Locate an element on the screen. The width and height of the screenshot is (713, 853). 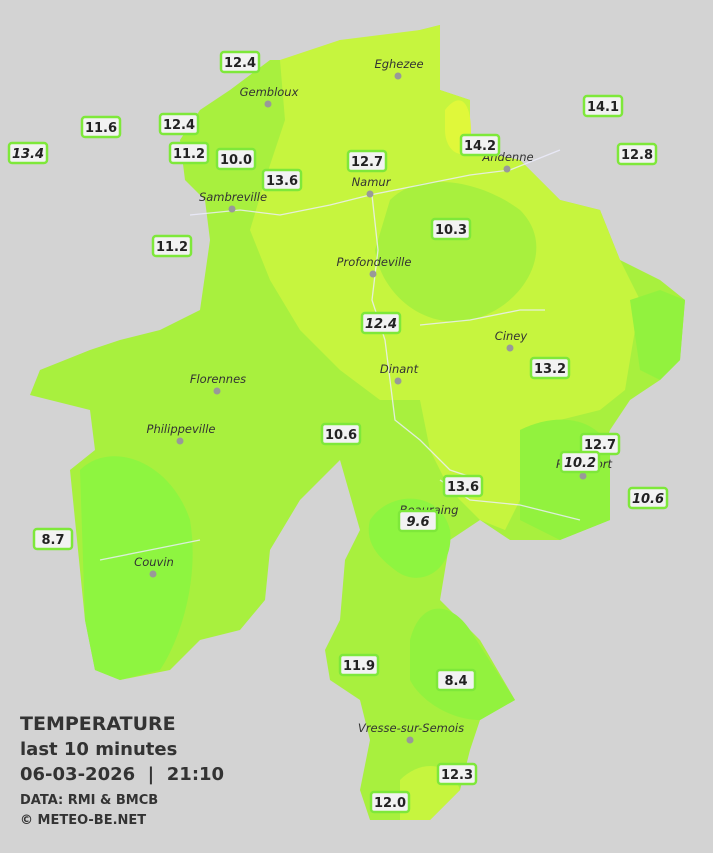
station-value: 10.2 is located at coordinates (580, 463).